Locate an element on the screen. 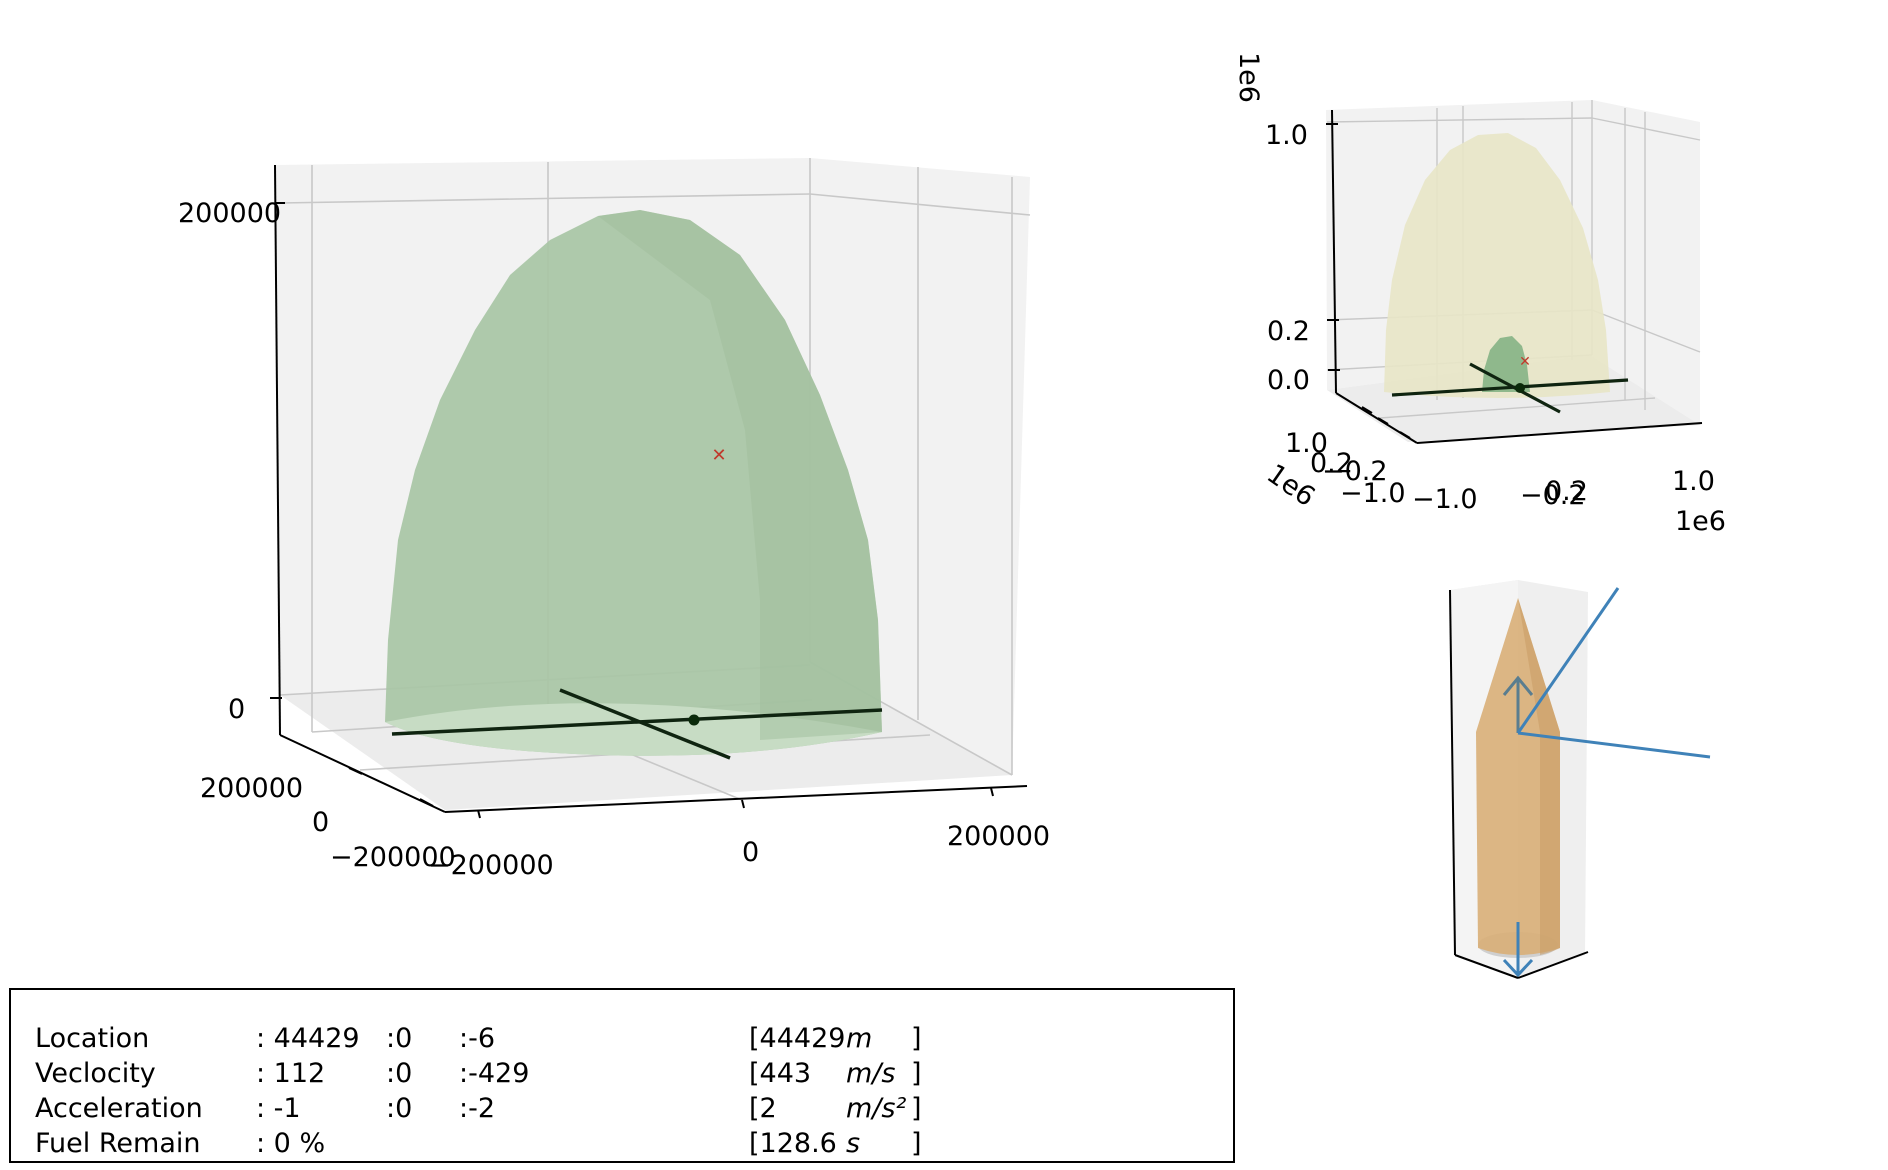 This screenshot has width=1888, height=1170. overview-y-tick-1: 0.2 is located at coordinates (1331, 463).